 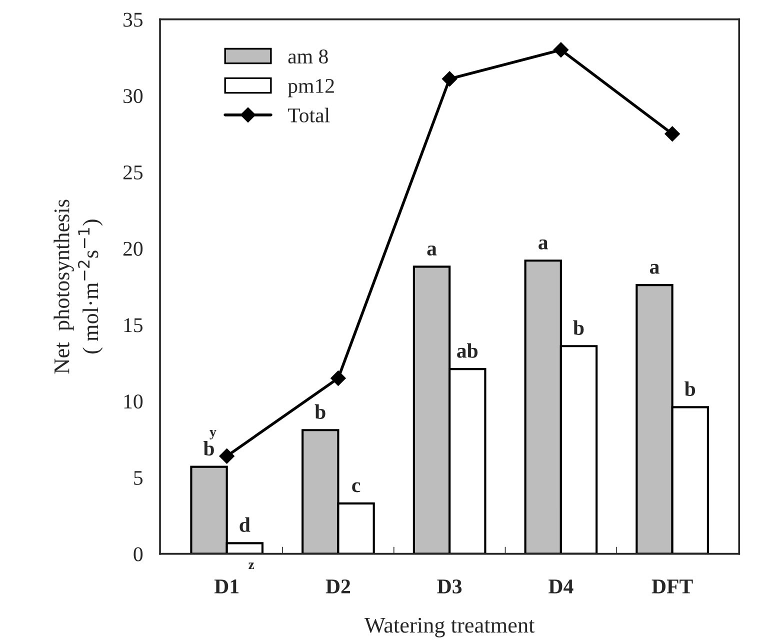 I want to click on x-tick-label: D3, so click(x=449, y=587).